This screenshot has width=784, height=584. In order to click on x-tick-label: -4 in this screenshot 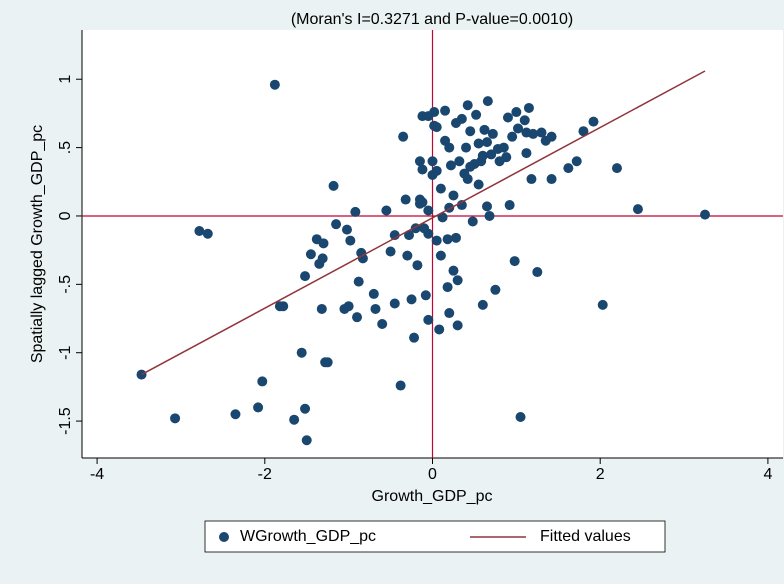, I will do `click(97, 474)`.